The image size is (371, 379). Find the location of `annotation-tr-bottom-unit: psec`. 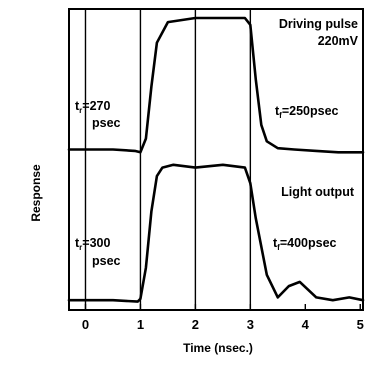

annotation-tr-bottom-unit: psec is located at coordinates (106, 261).